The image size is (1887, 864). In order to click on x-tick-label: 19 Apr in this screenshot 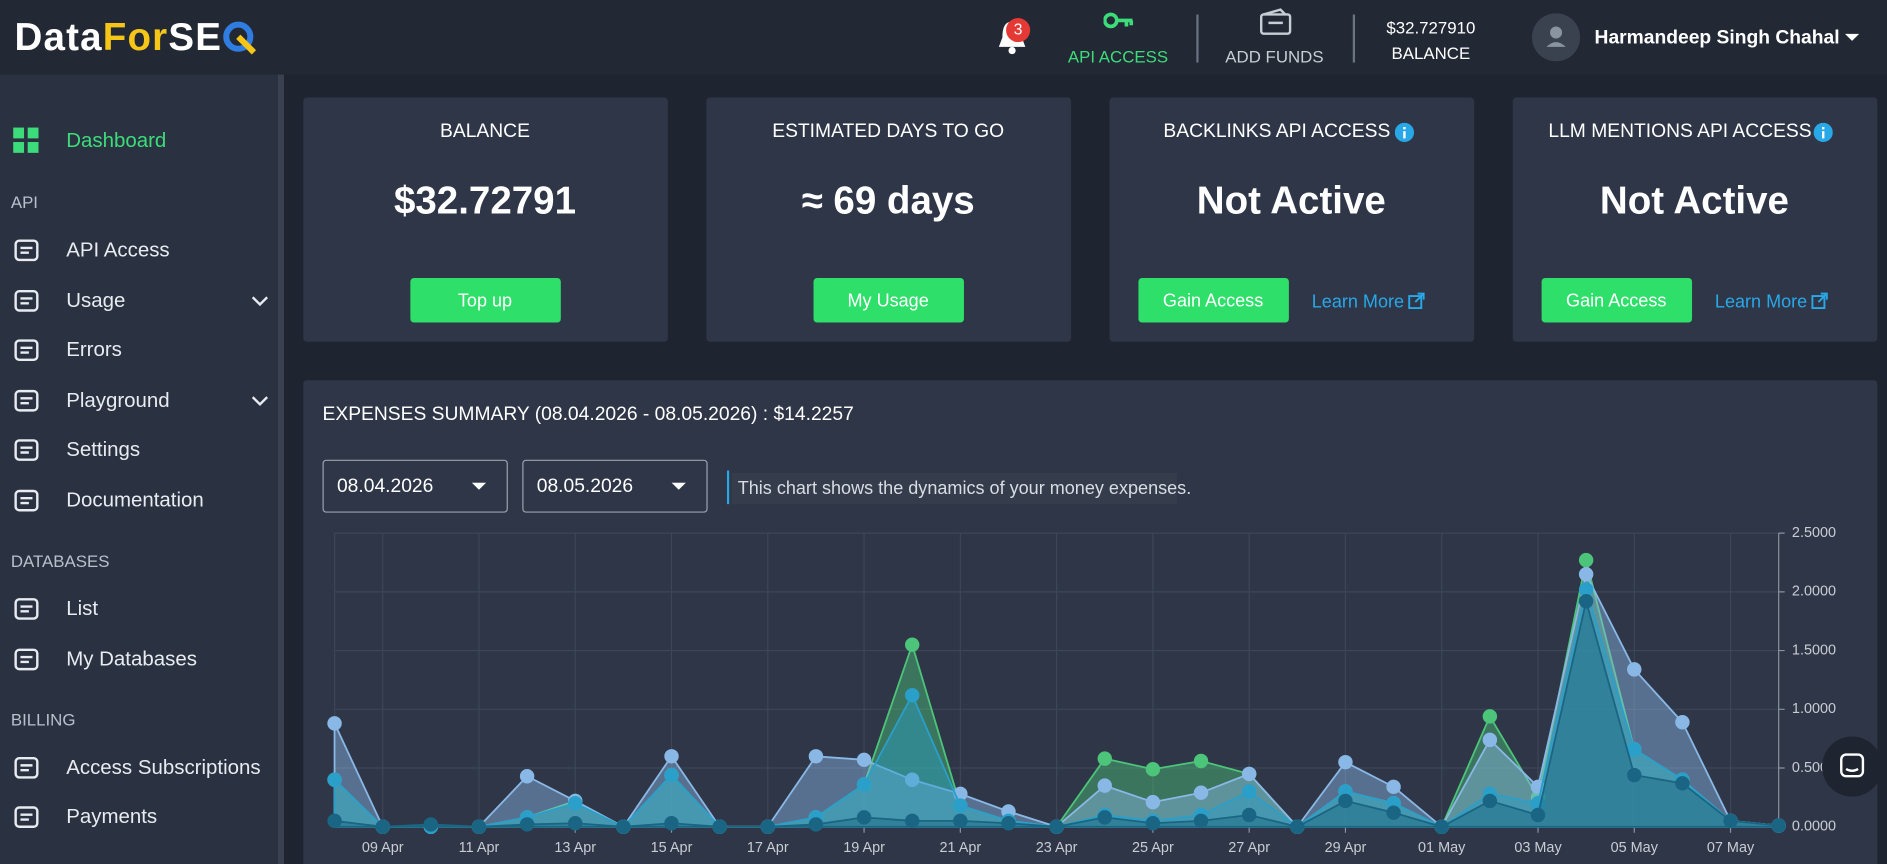, I will do `click(864, 848)`.